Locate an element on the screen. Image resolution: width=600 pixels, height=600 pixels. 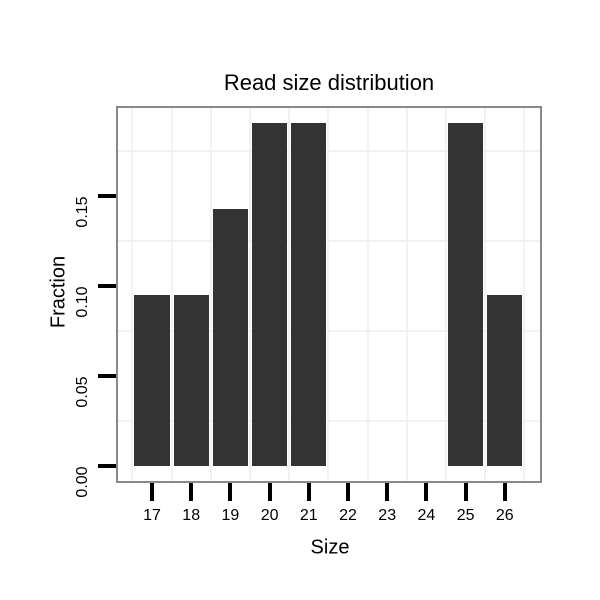
x-axis-tick-label: 26 is located at coordinates (504, 515).